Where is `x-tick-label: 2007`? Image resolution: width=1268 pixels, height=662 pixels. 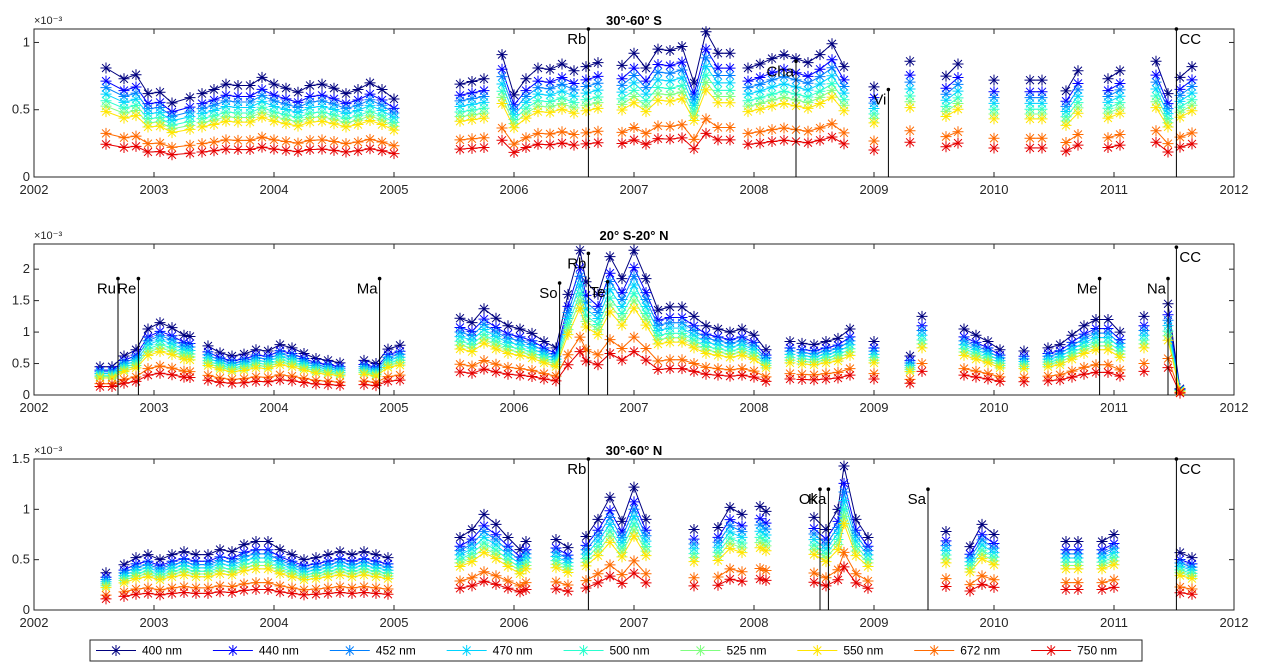 x-tick-label: 2007 is located at coordinates (634, 189).